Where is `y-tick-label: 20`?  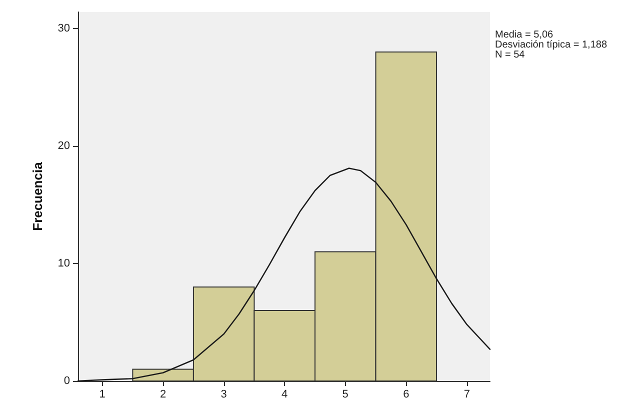
y-tick-label: 20 is located at coordinates (64, 146).